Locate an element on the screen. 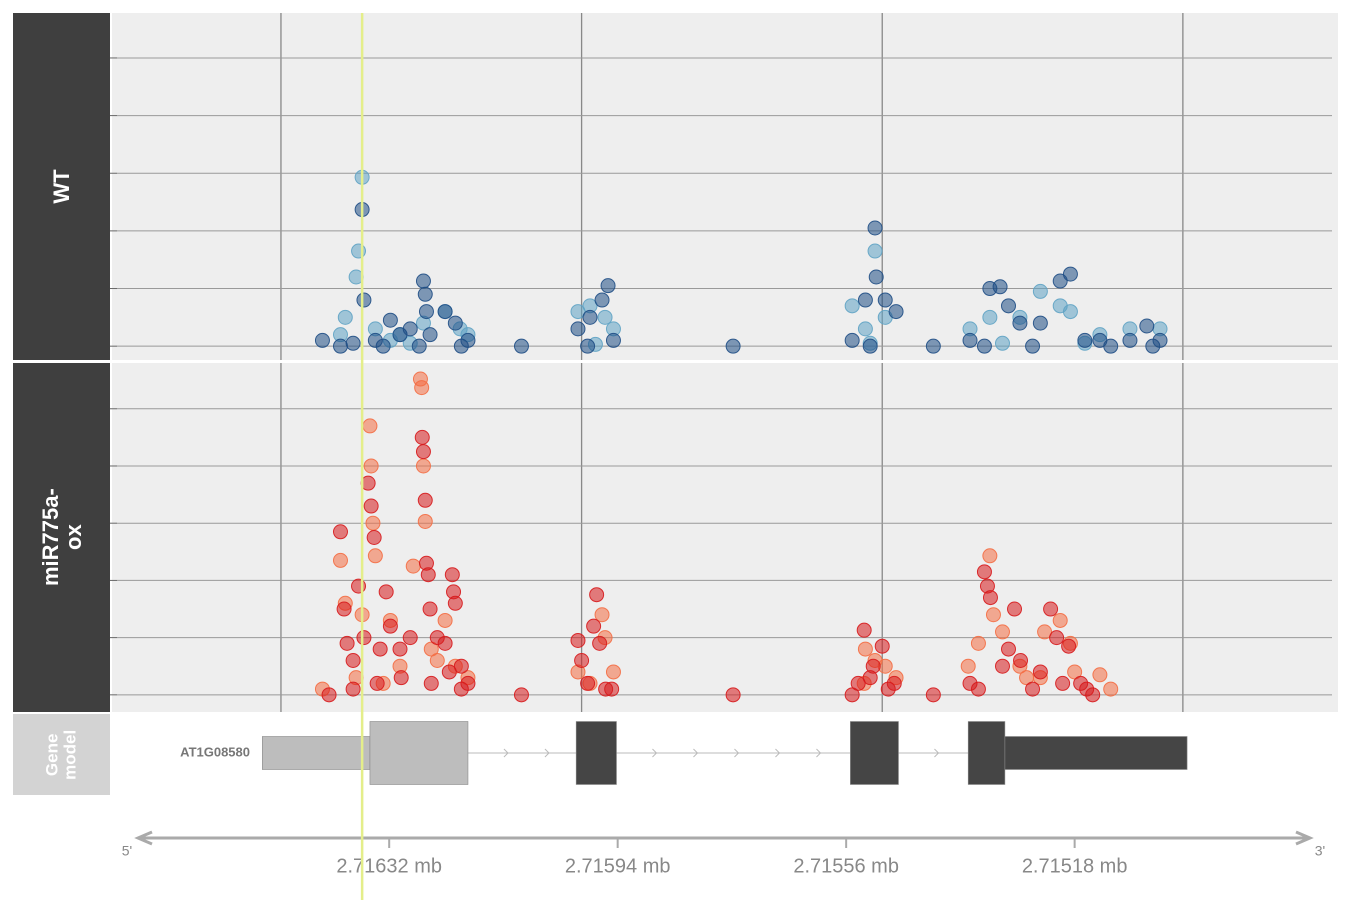 The height and width of the screenshot is (900, 1350). x-tick-label: 2.71594 mb is located at coordinates (618, 866).